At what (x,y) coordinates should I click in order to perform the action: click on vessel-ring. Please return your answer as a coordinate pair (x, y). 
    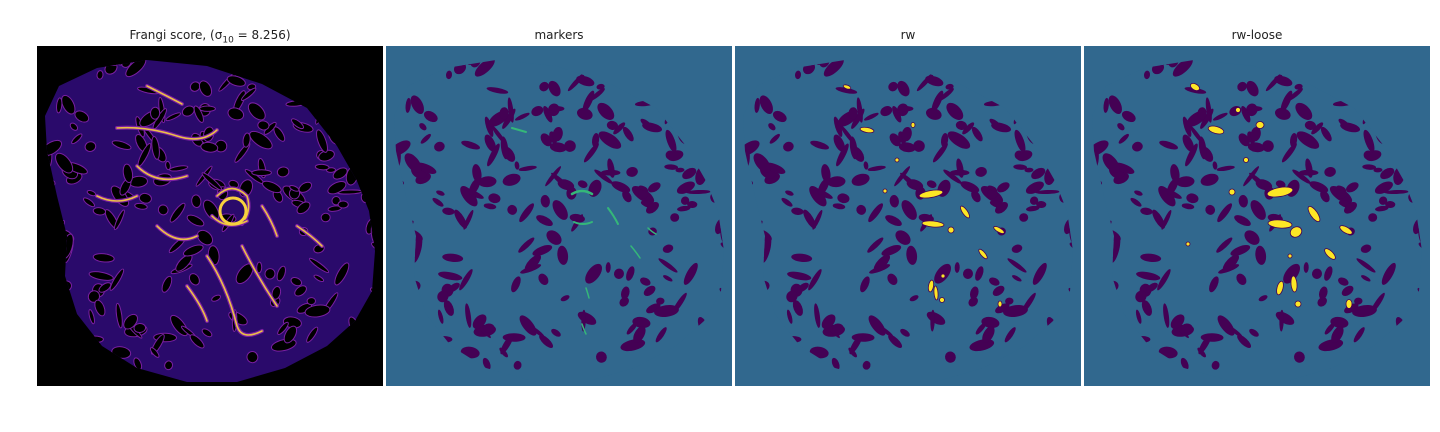
    Looking at the image, I should click on (233, 211).